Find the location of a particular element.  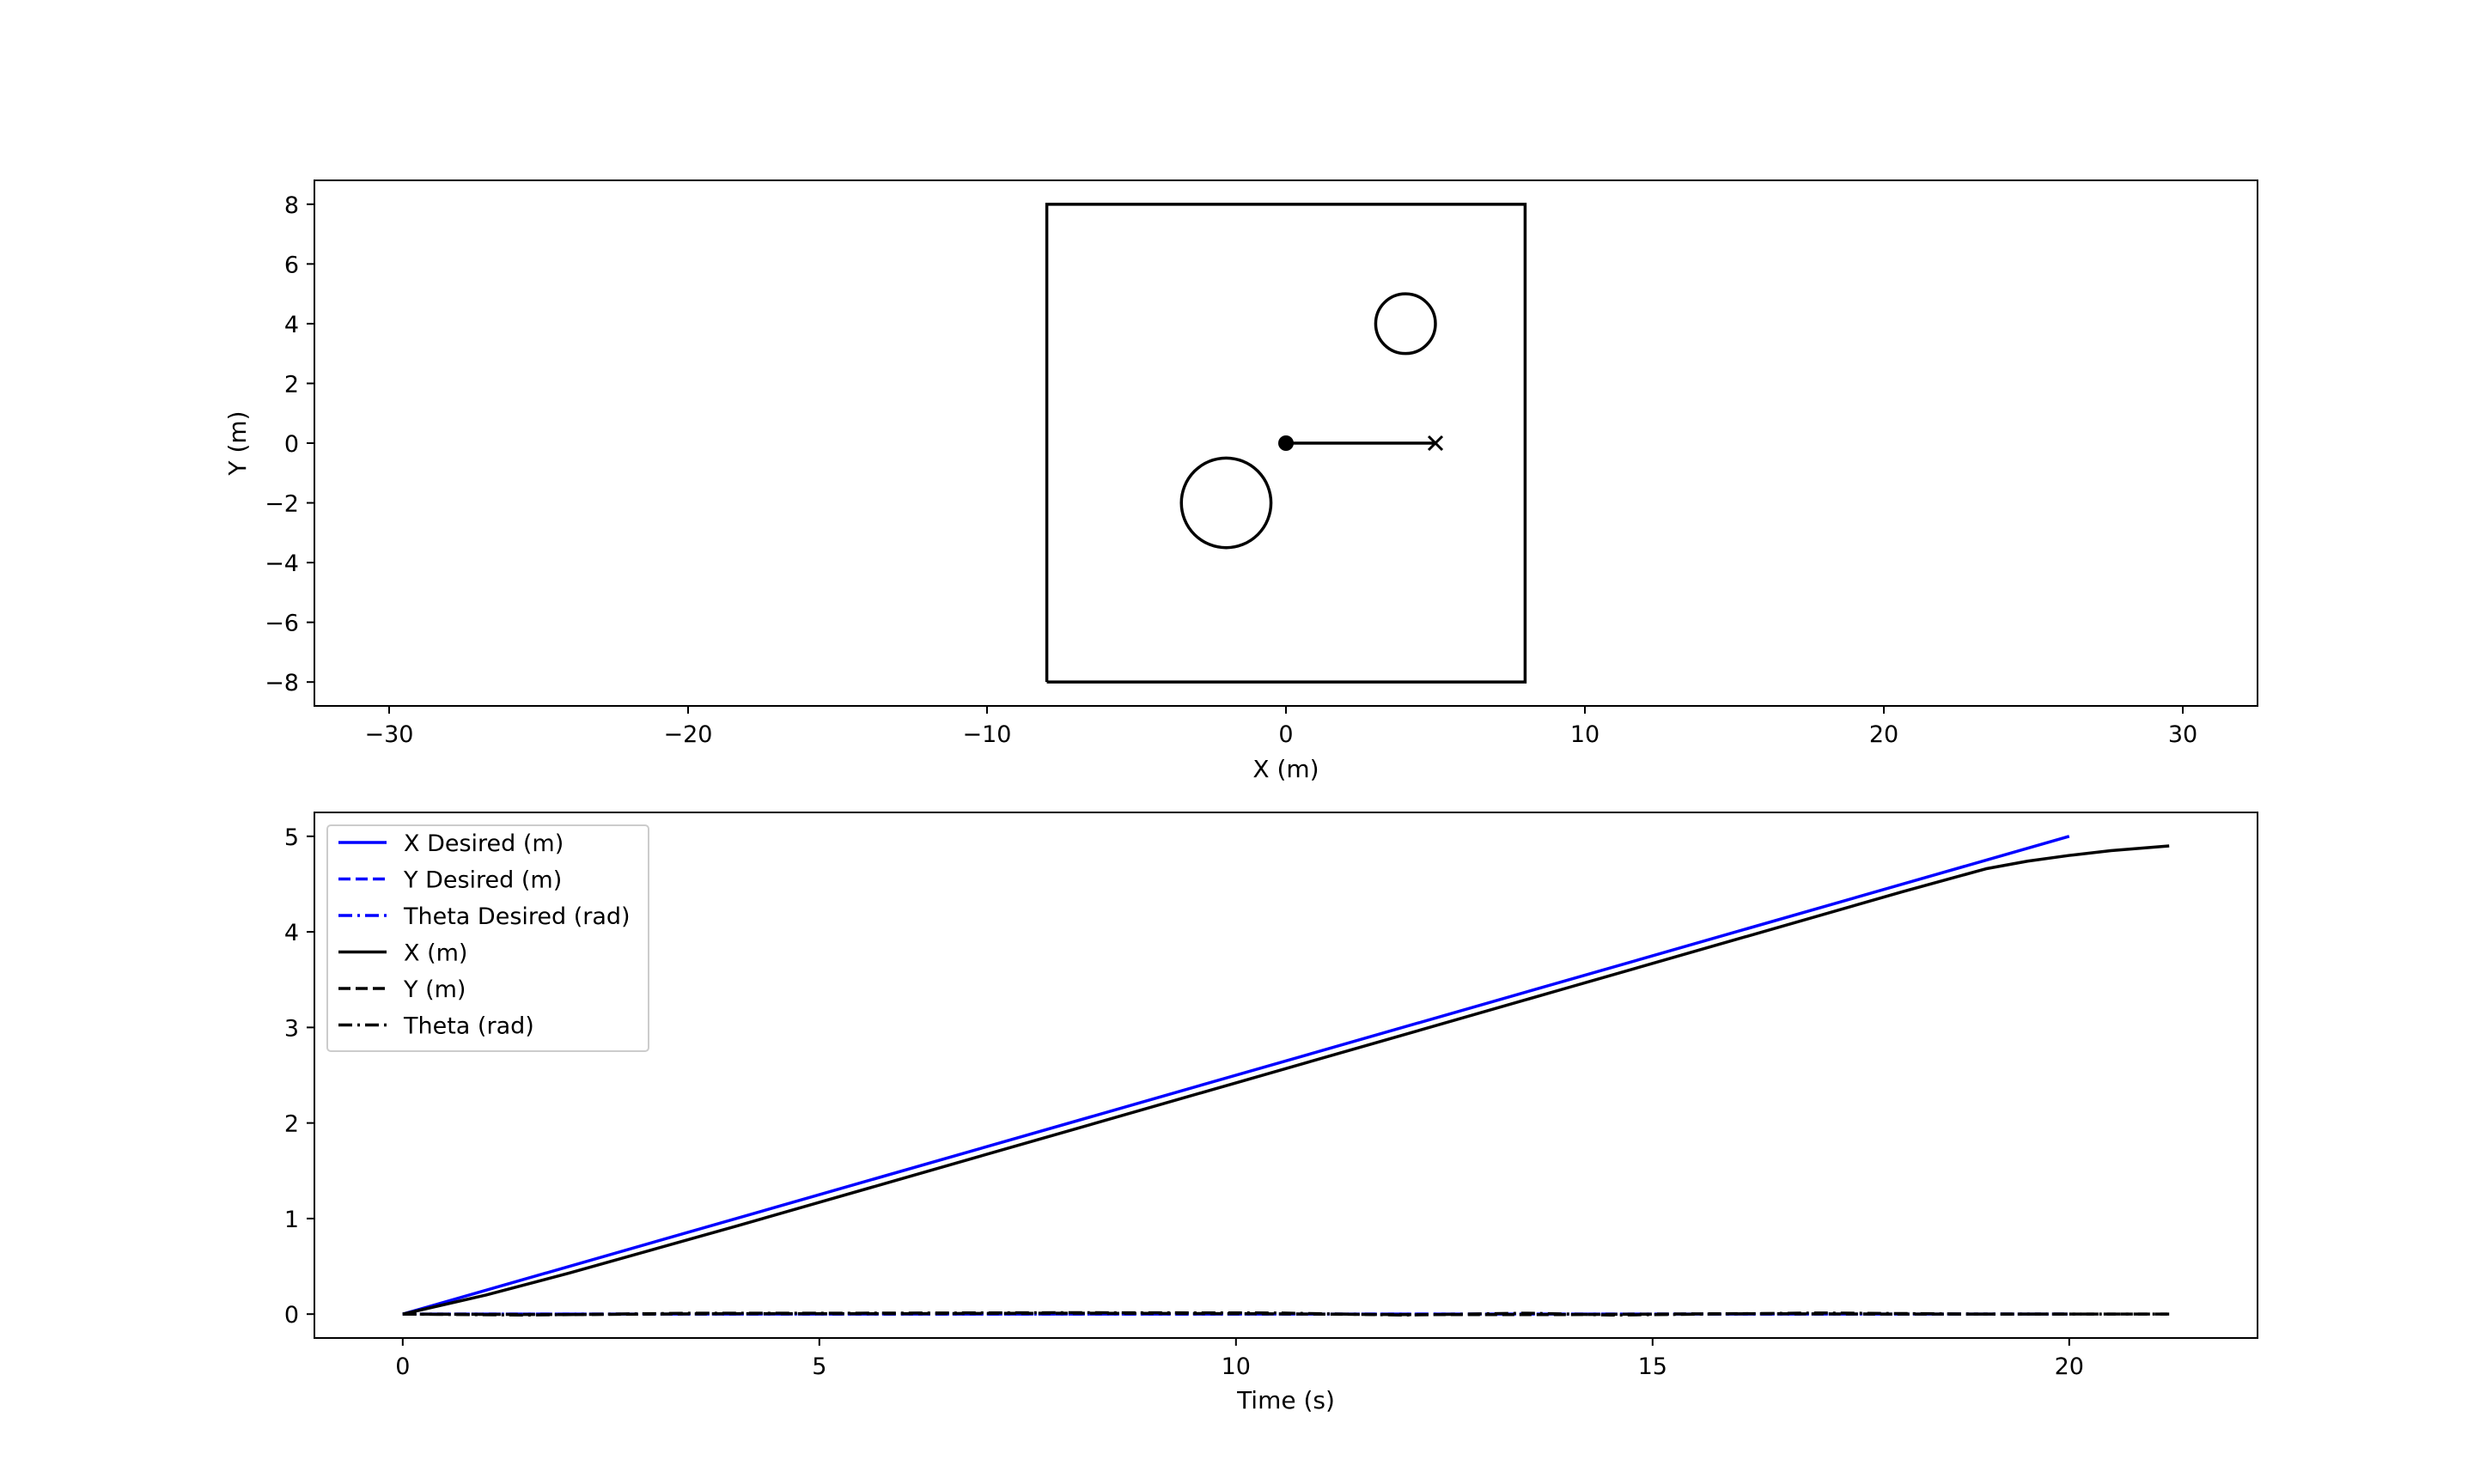

legend-frame is located at coordinates (487, 938).